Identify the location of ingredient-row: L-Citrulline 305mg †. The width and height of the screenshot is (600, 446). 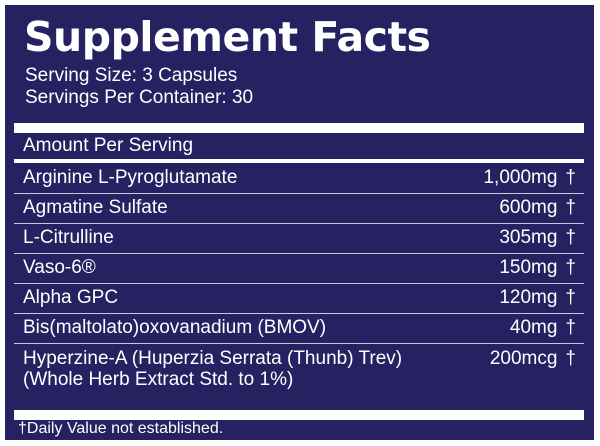
(299, 239).